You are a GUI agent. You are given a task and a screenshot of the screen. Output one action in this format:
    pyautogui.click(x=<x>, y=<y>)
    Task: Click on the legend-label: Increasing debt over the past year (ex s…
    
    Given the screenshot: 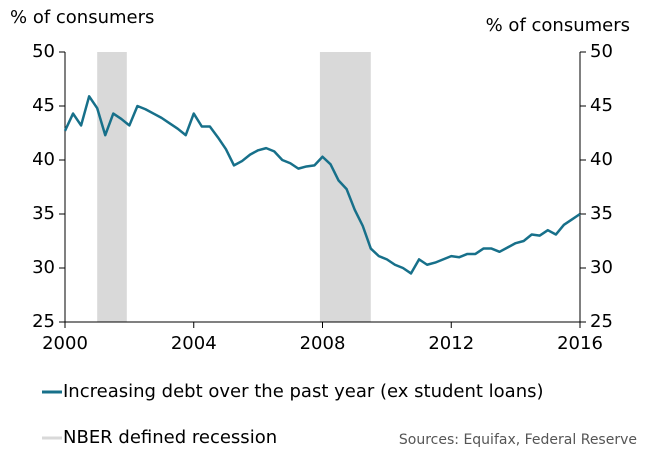 What is the action you would take?
    pyautogui.click(x=303, y=391)
    